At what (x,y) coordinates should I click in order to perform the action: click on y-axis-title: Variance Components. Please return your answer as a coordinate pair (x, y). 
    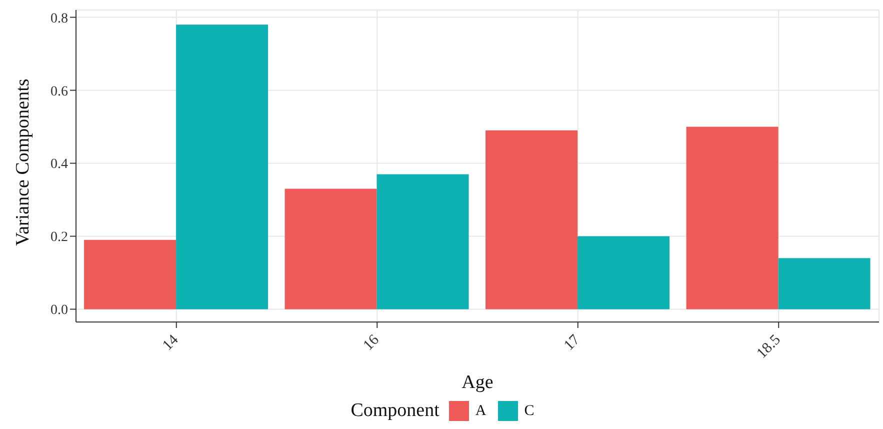
    Looking at the image, I should click on (23, 162).